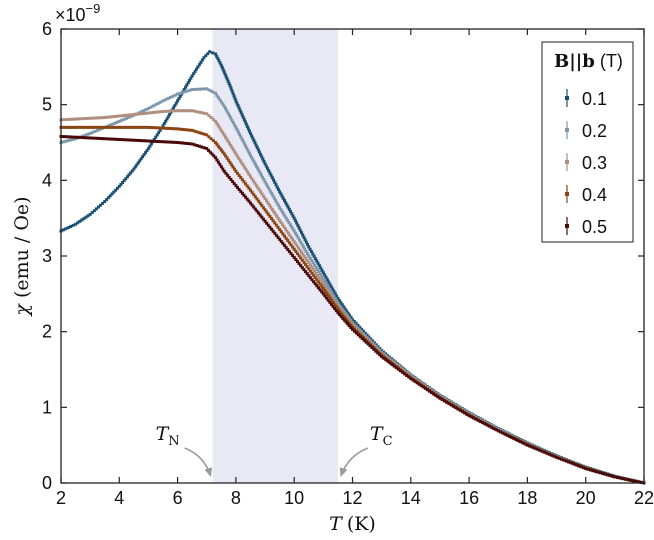 This screenshot has height=540, width=654. Describe the element at coordinates (594, 163) in the screenshot. I see `legend-label: 0.3` at that location.